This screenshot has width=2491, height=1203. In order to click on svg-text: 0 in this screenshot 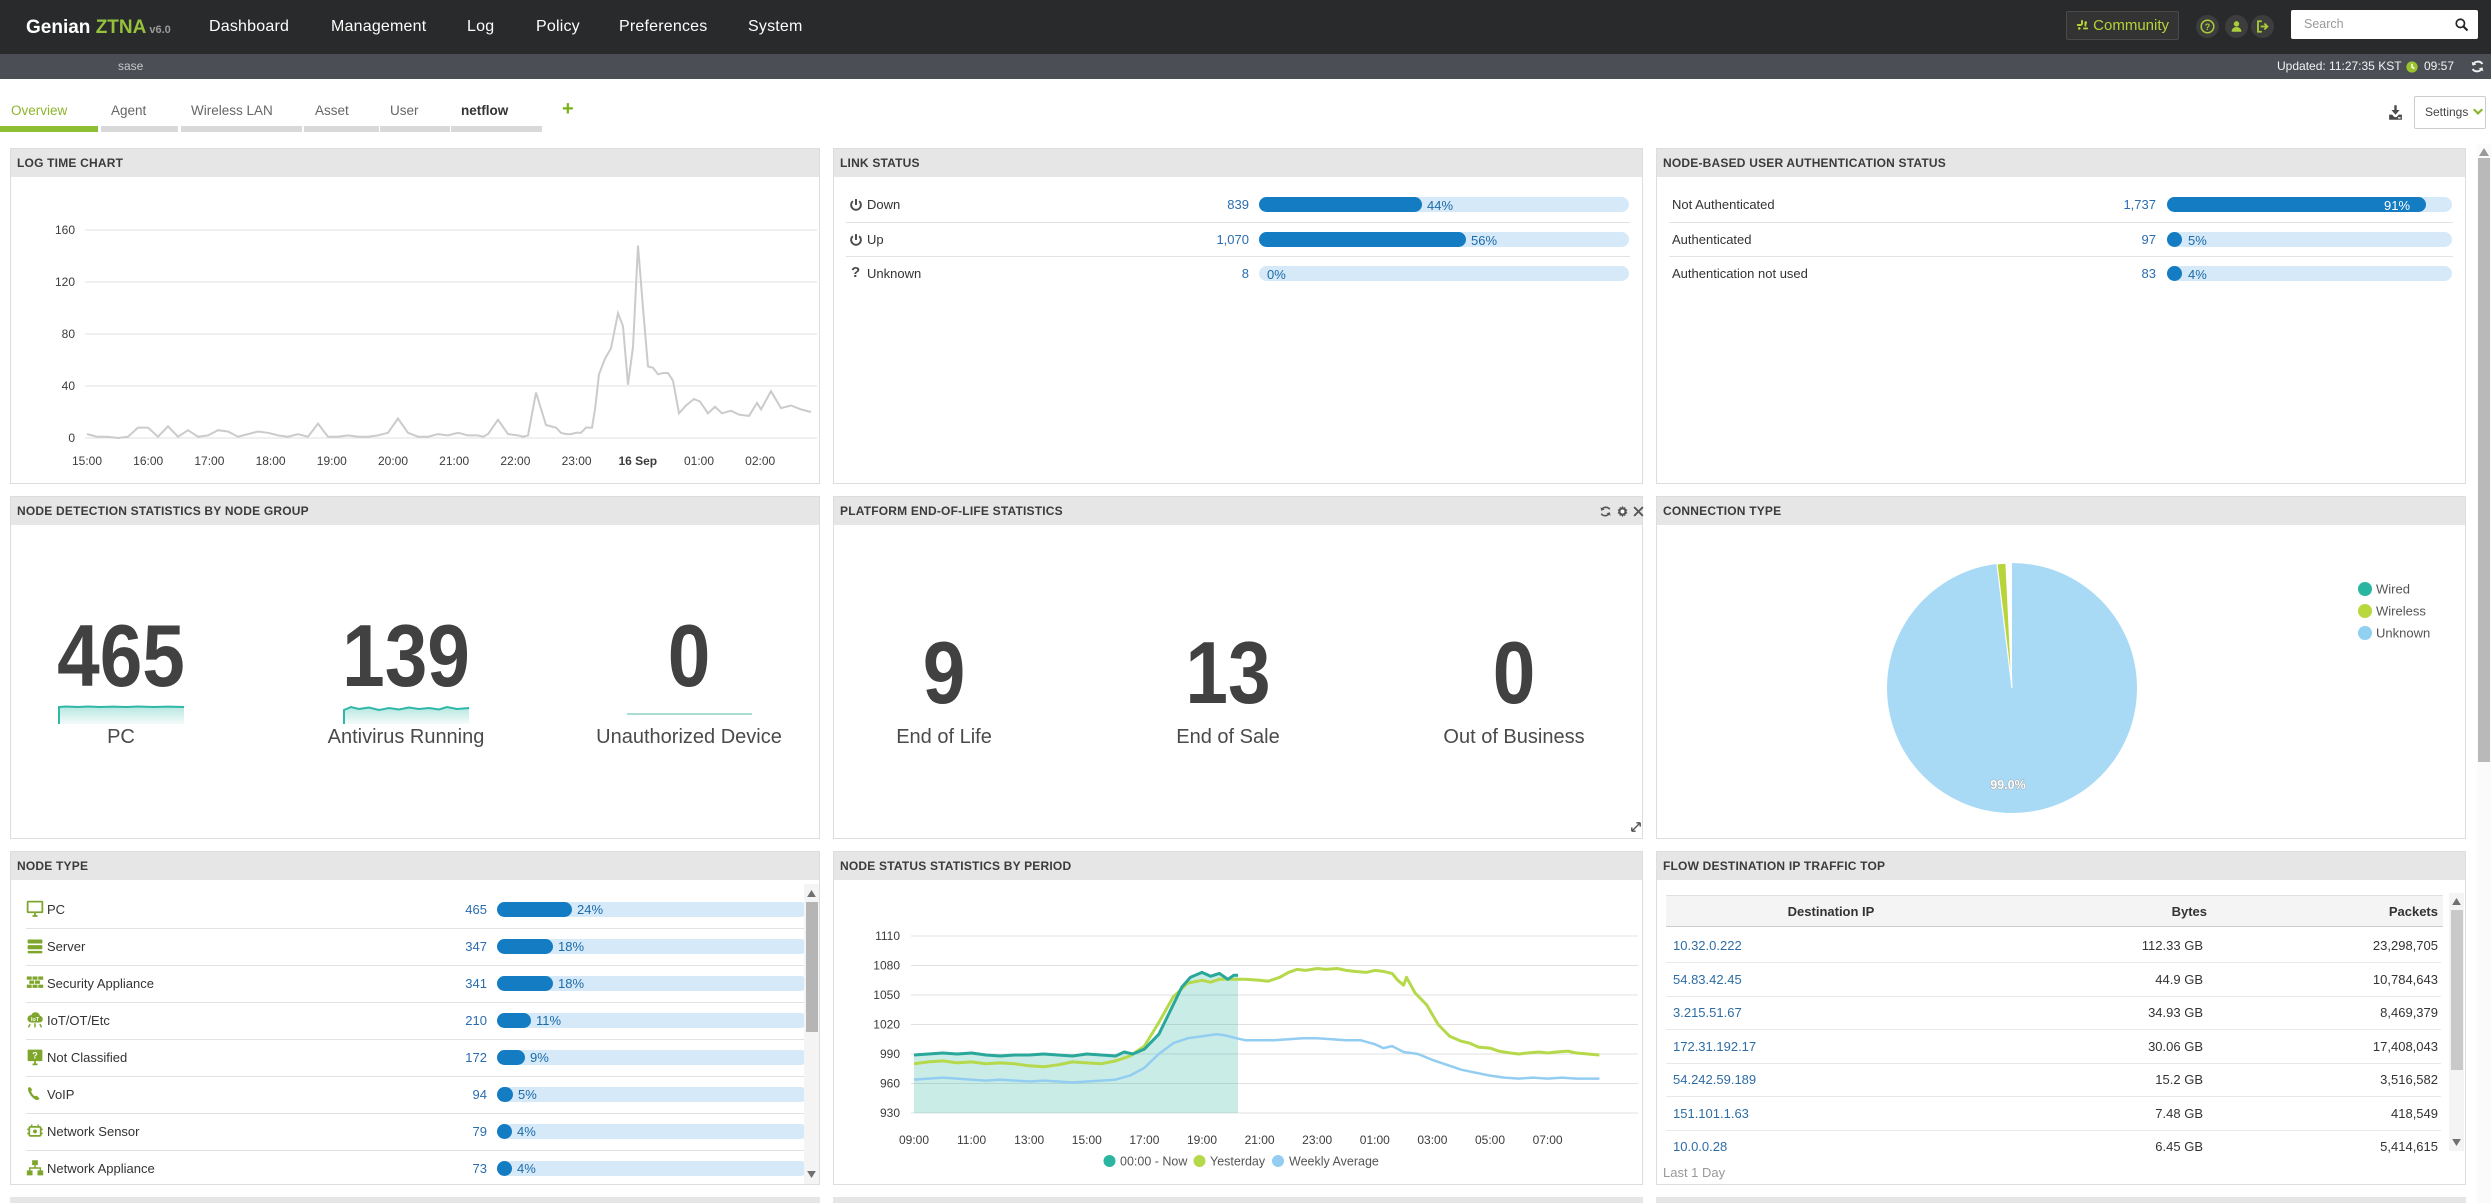, I will do `click(71, 438)`.